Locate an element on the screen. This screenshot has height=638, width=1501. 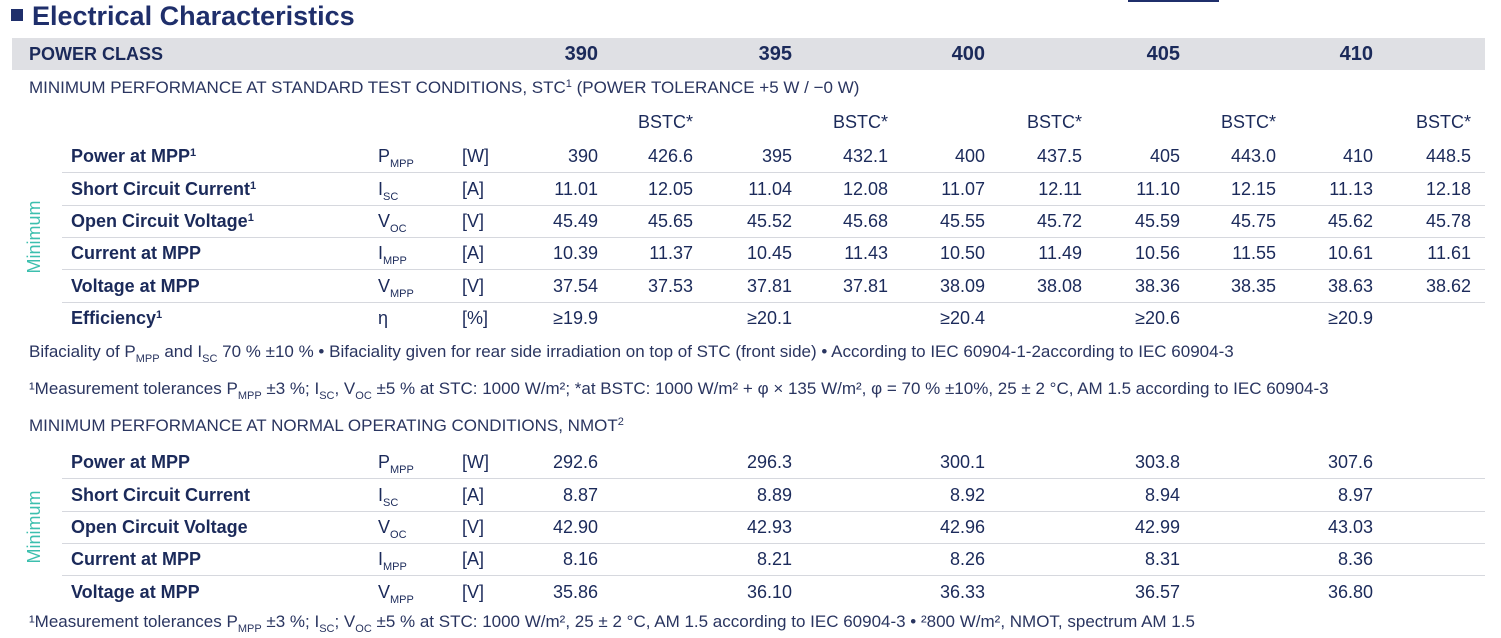
cell-value: 395 is located at coordinates (776, 156).